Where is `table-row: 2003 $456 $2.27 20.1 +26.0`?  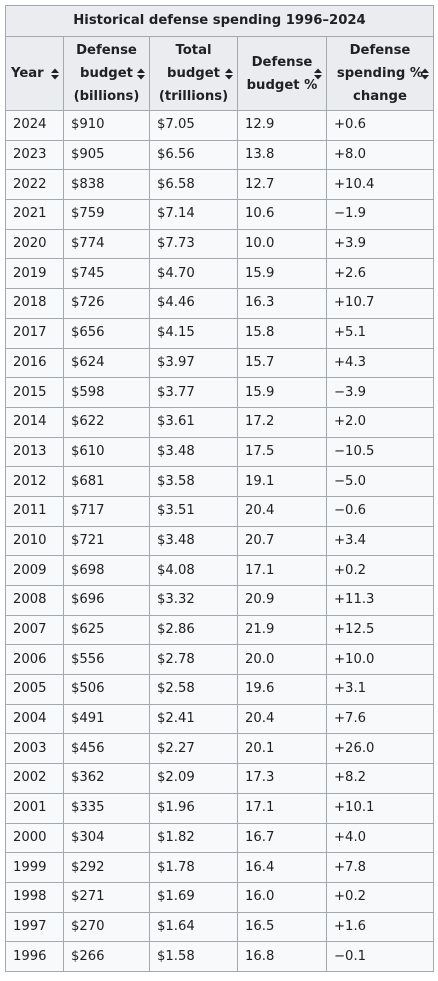 table-row: 2003 $456 $2.27 20.1 +26.0 is located at coordinates (219, 749).